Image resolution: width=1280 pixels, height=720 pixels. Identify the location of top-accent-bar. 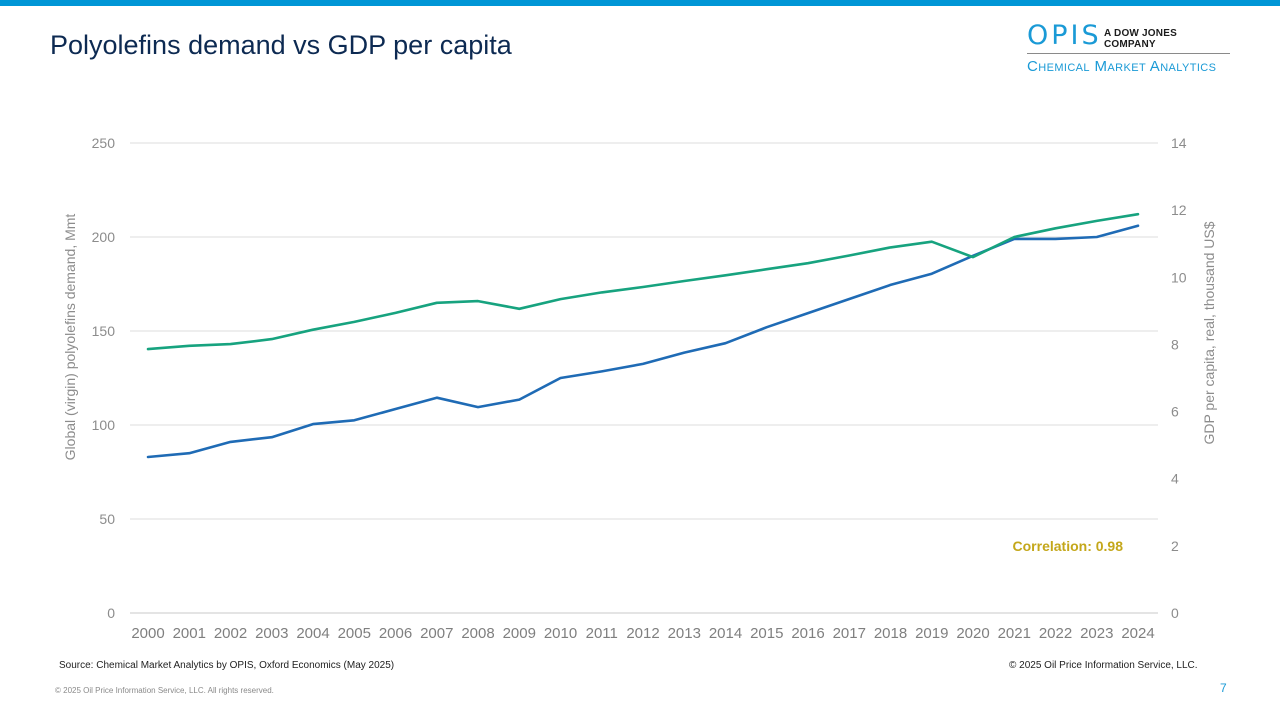
(640, 3).